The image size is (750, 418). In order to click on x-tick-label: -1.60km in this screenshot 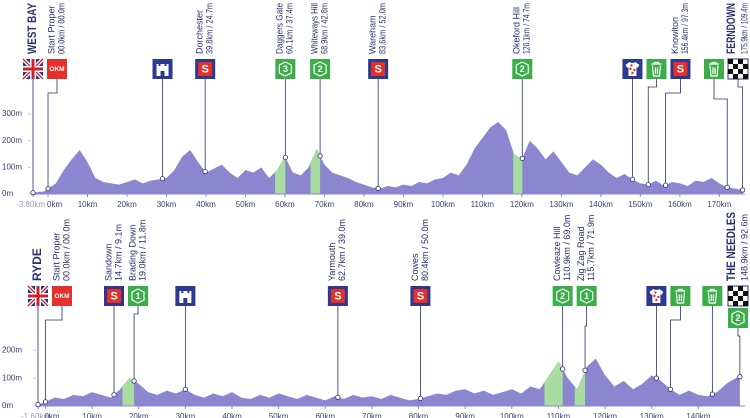, I will do `click(35, 415)`.